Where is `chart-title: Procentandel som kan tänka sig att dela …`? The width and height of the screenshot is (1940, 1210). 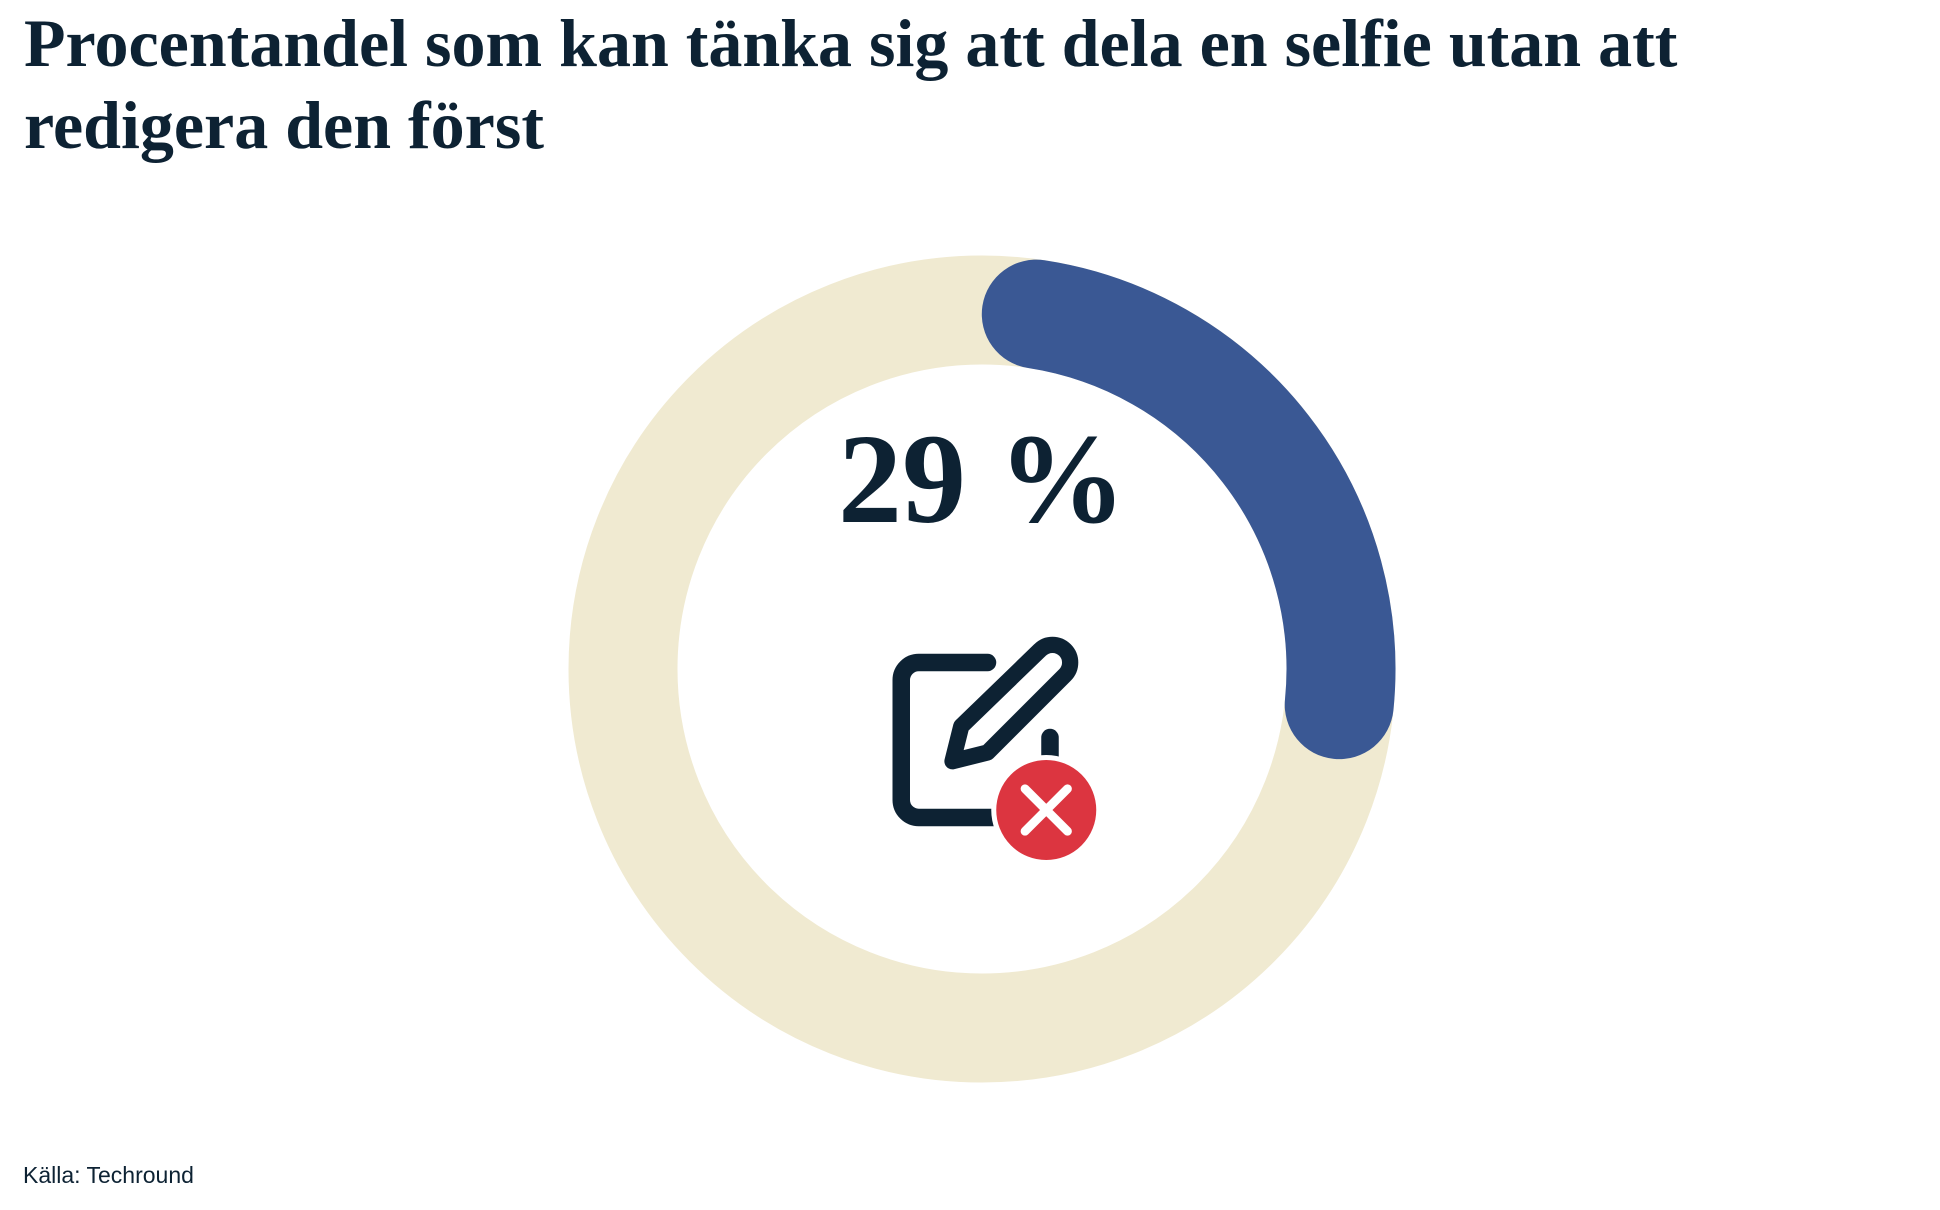
chart-title: Procentandel som kan tänka sig att dela … is located at coordinates (851, 84).